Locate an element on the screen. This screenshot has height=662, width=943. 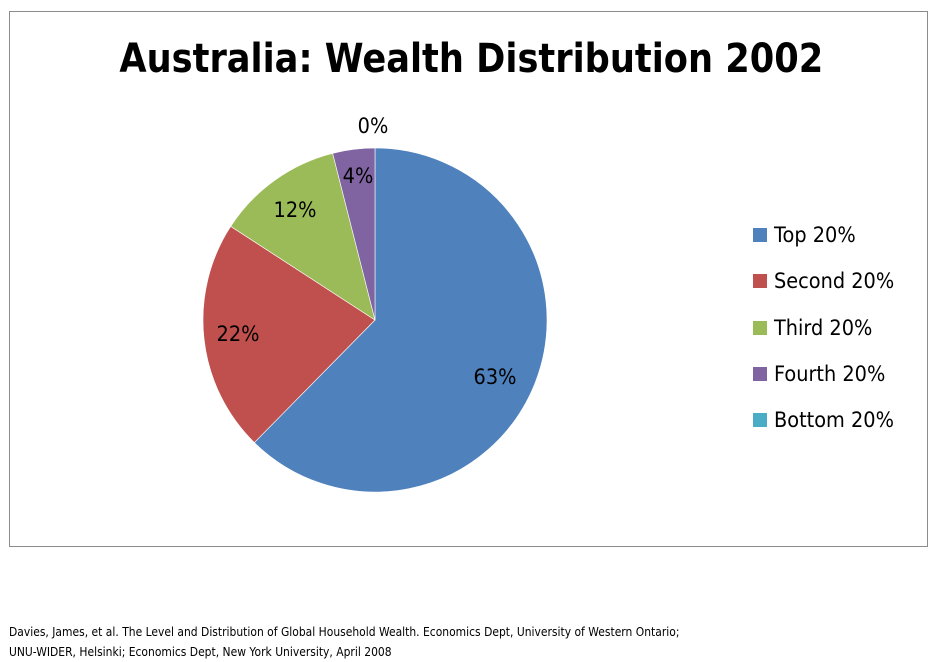
legend-swatch-third is located at coordinates (760, 327).